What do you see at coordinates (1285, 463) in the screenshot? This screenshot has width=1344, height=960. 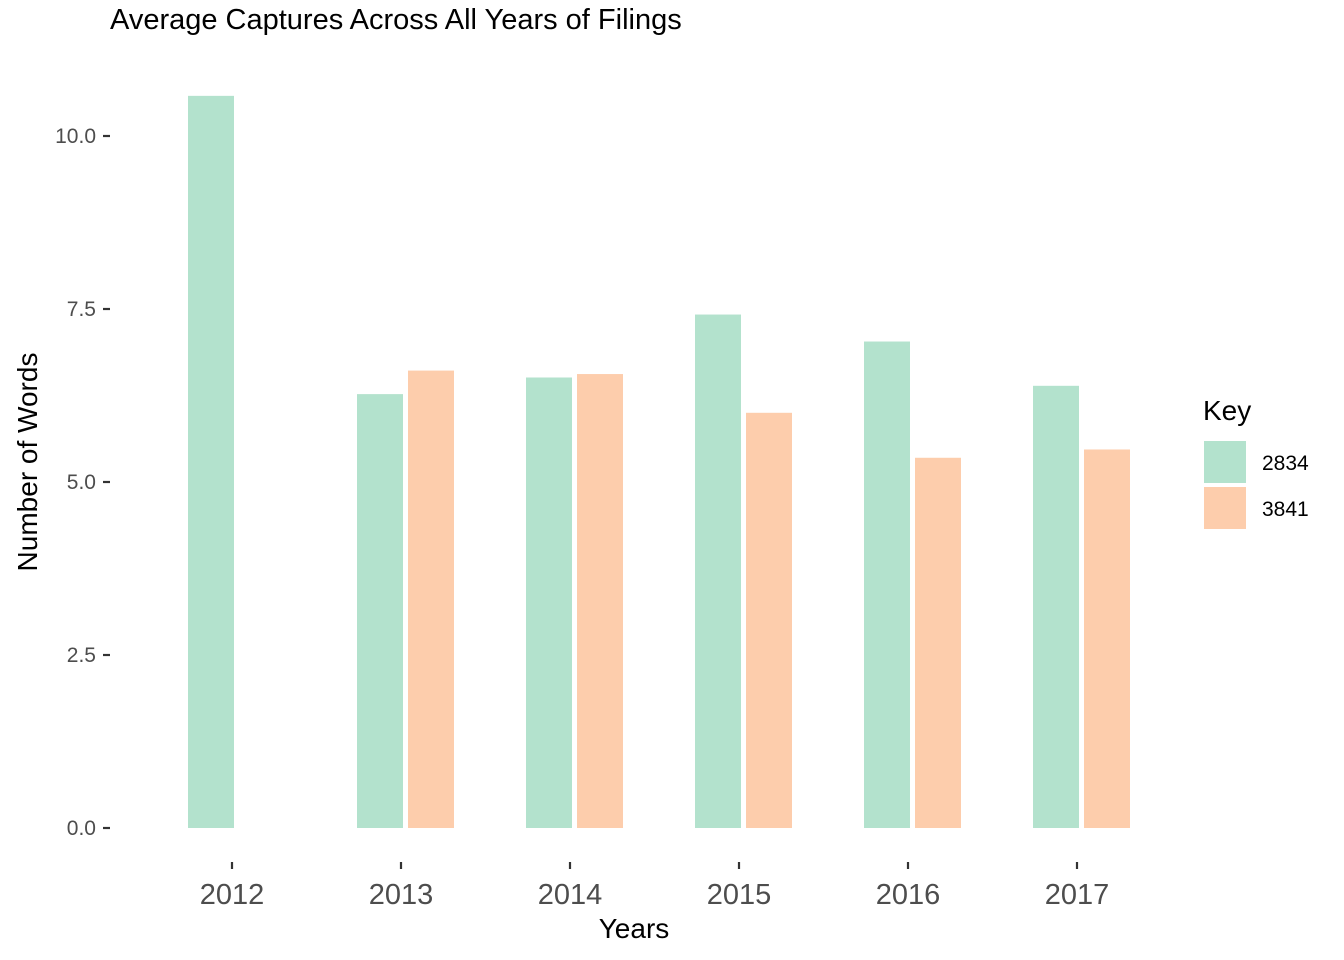 I see `legend-label-2834: 2834` at bounding box center [1285, 463].